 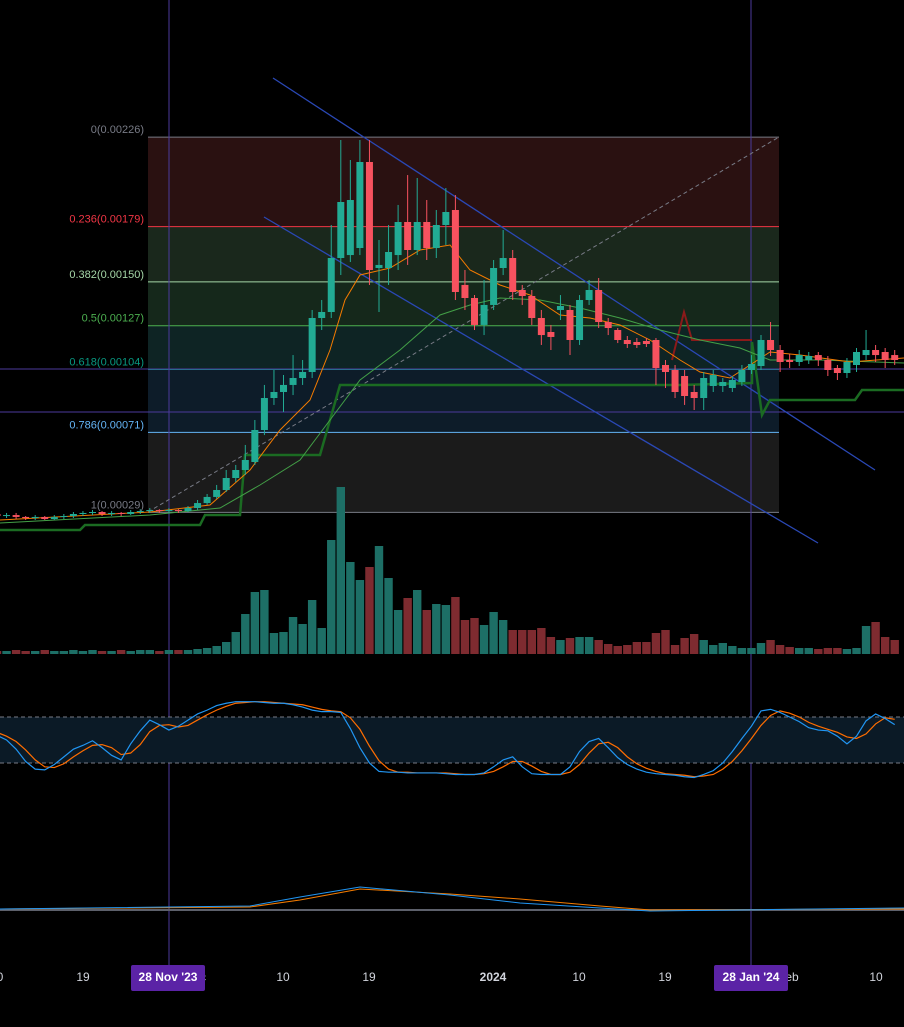 I want to click on fib-label: 0.786(0.00071), so click(x=106, y=425).